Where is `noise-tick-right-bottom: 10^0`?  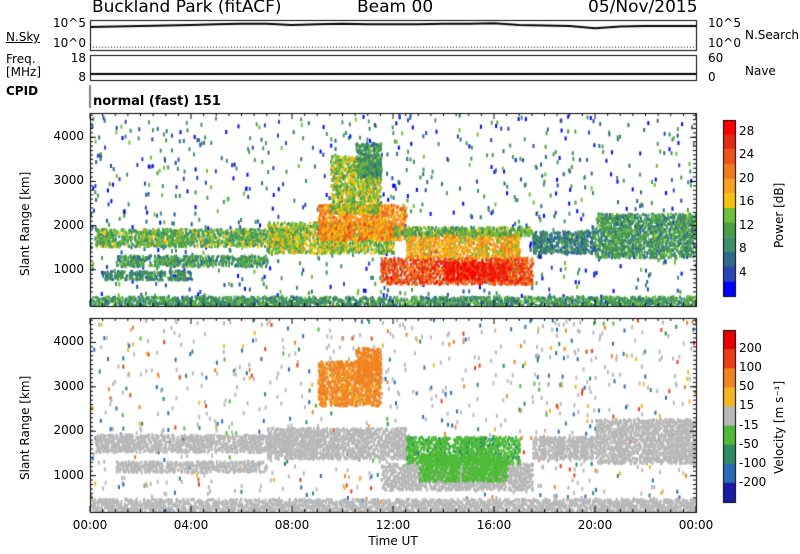 noise-tick-right-bottom: 10^0 is located at coordinates (724, 43).